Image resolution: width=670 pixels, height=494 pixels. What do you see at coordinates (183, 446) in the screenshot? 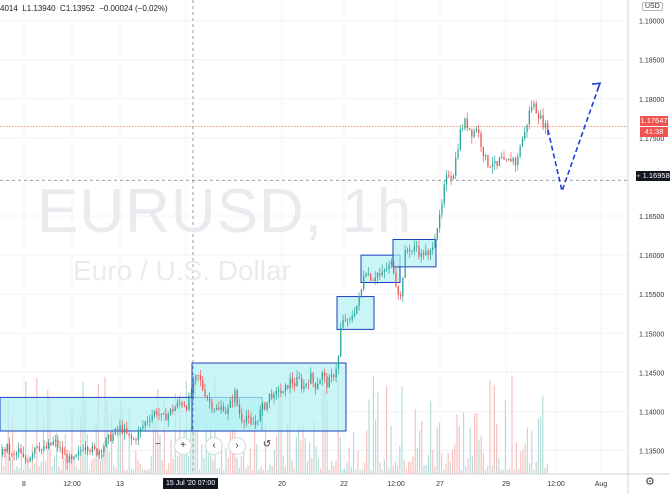
I see `zoom-in-button: +` at bounding box center [183, 446].